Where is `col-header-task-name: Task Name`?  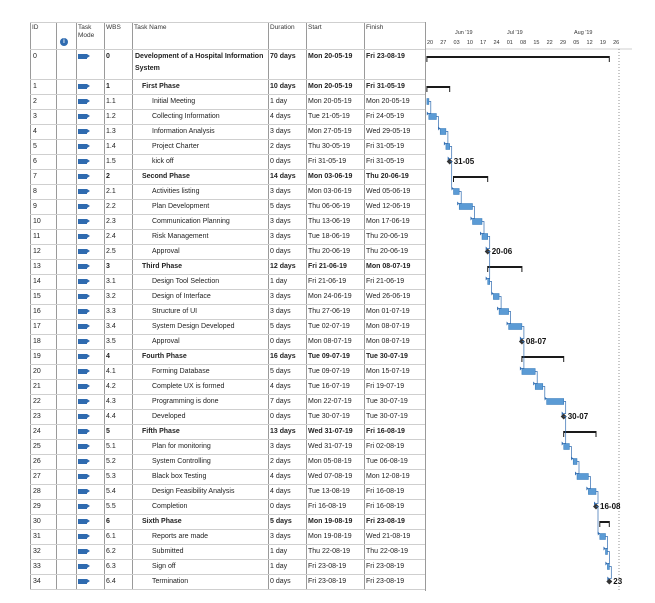
col-header-task-name: Task Name is located at coordinates (150, 27).